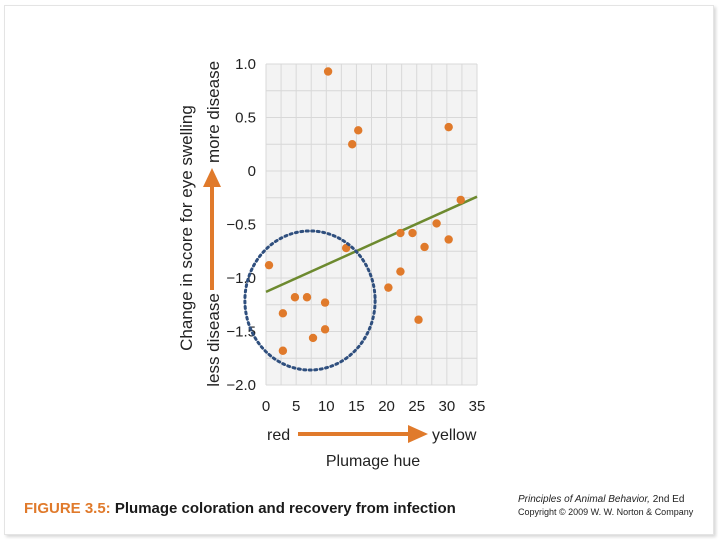 The width and height of the screenshot is (720, 540). What do you see at coordinates (584, 499) in the screenshot?
I see `book-title: Principles of Animal Behavior,` at bounding box center [584, 499].